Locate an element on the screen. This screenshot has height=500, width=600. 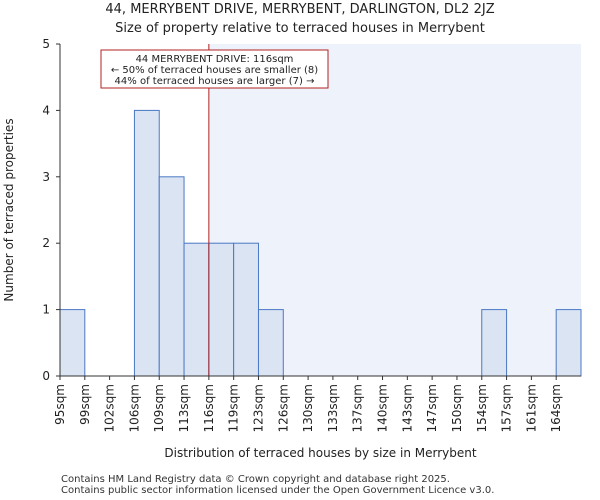
x-tick-label: 95sqm is located at coordinates (60, 404).